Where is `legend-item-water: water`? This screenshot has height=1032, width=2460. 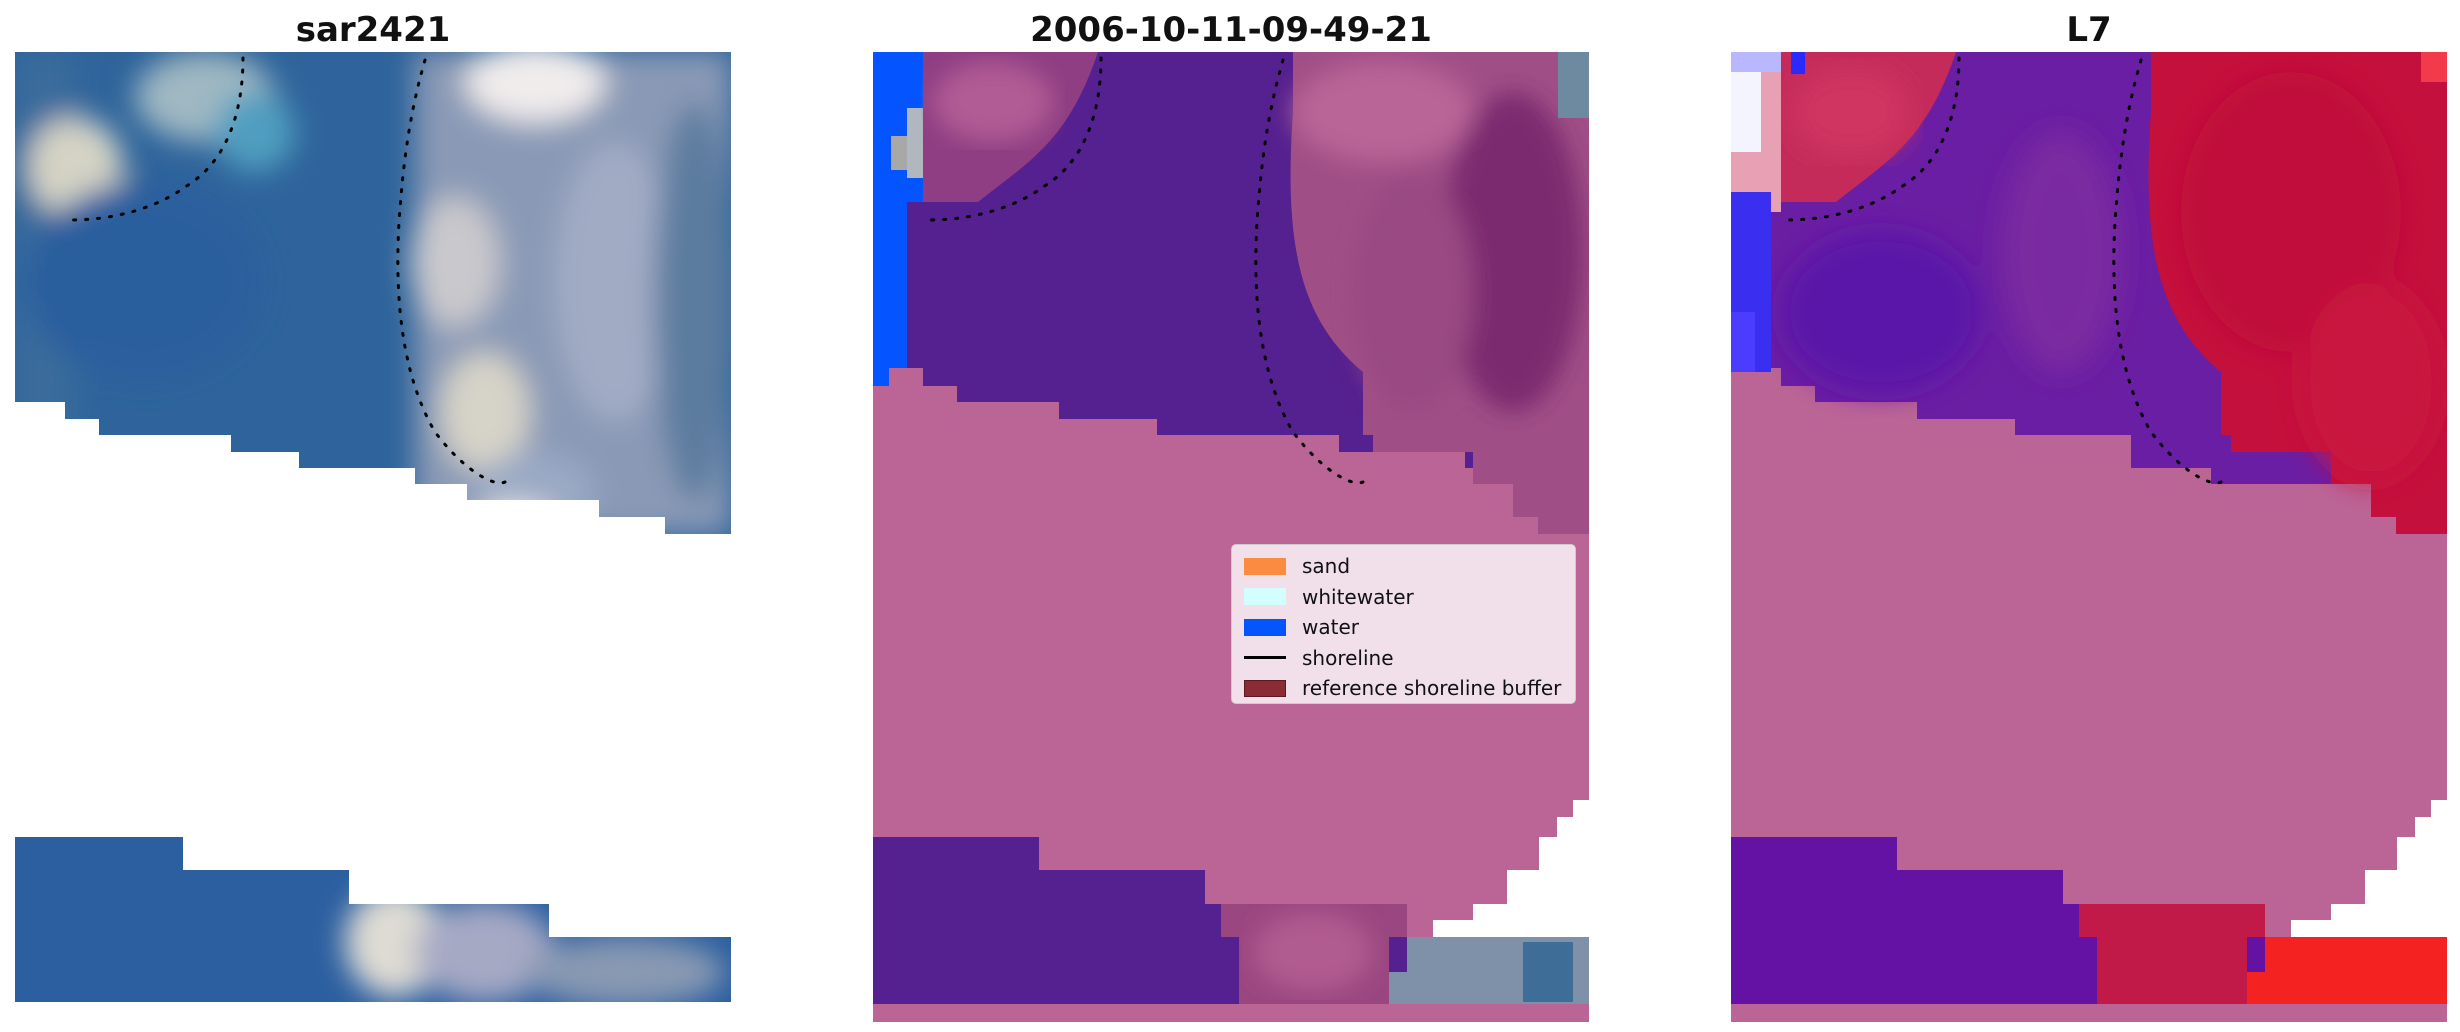 legend-item-water: water is located at coordinates (1401, 627).